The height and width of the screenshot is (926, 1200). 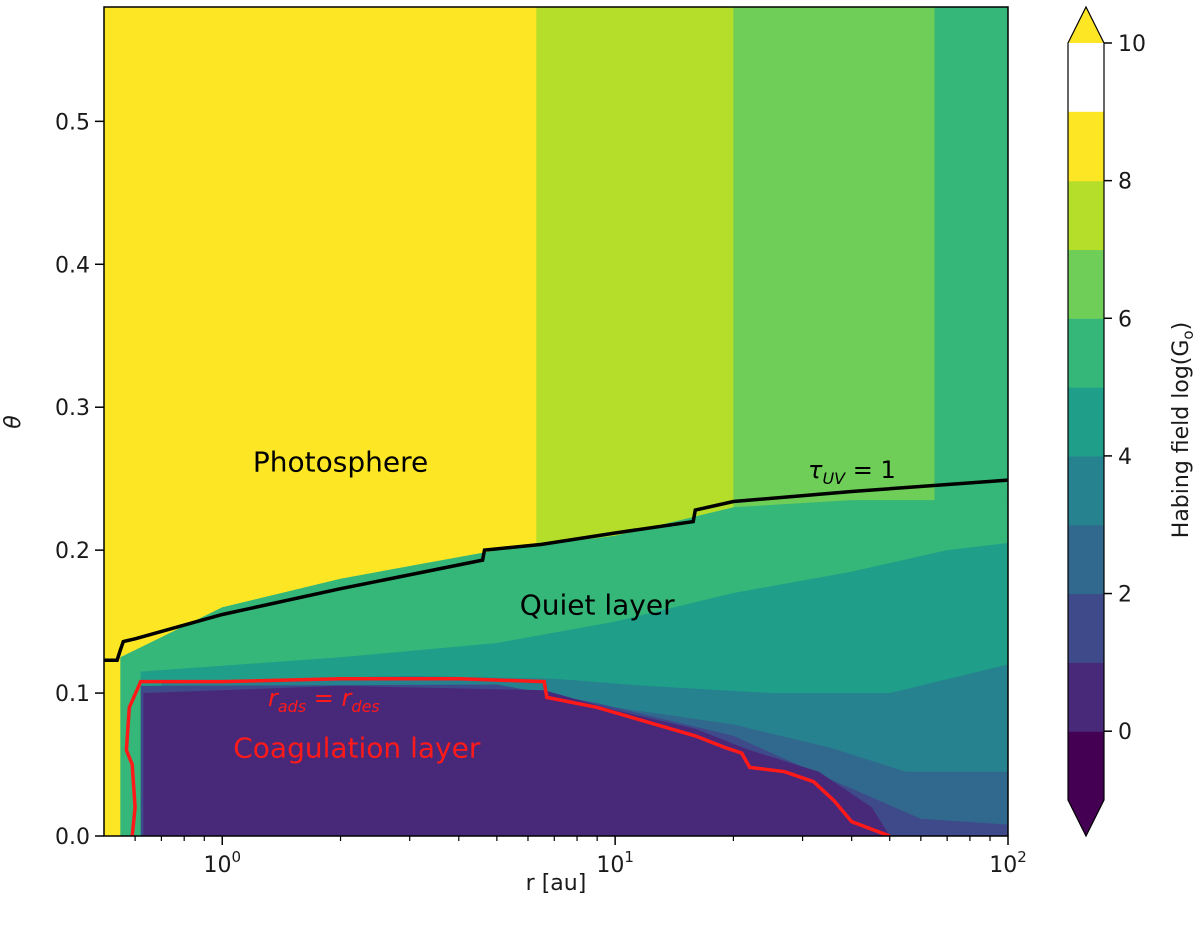 What do you see at coordinates (870, 470) in the screenshot?
I see `tau-rhs: = 1` at bounding box center [870, 470].